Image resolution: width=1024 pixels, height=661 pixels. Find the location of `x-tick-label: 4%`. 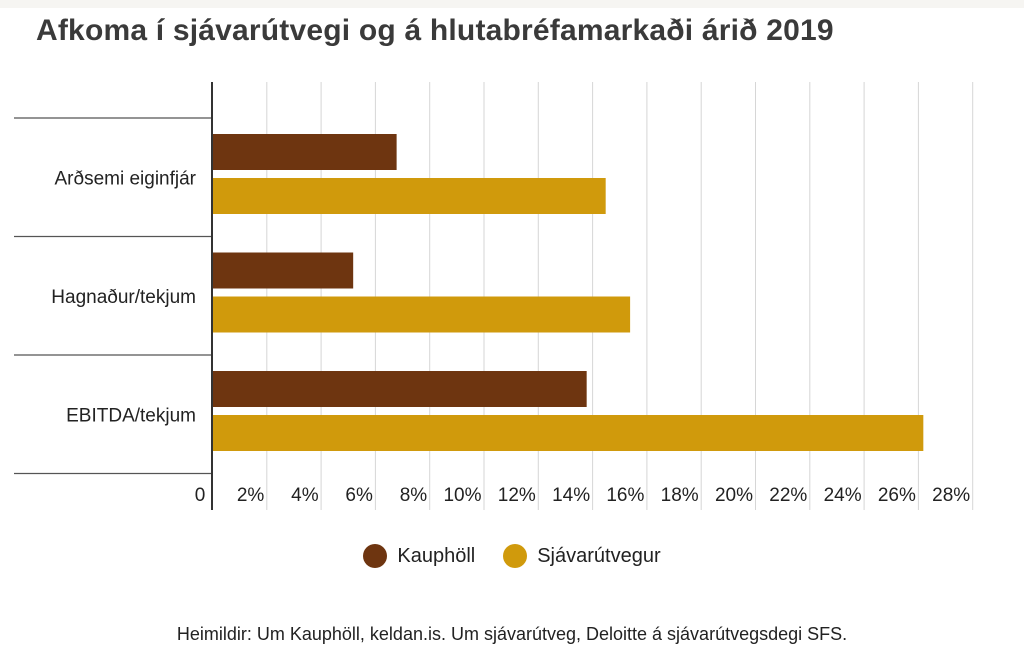

x-tick-label: 4% is located at coordinates (305, 495).